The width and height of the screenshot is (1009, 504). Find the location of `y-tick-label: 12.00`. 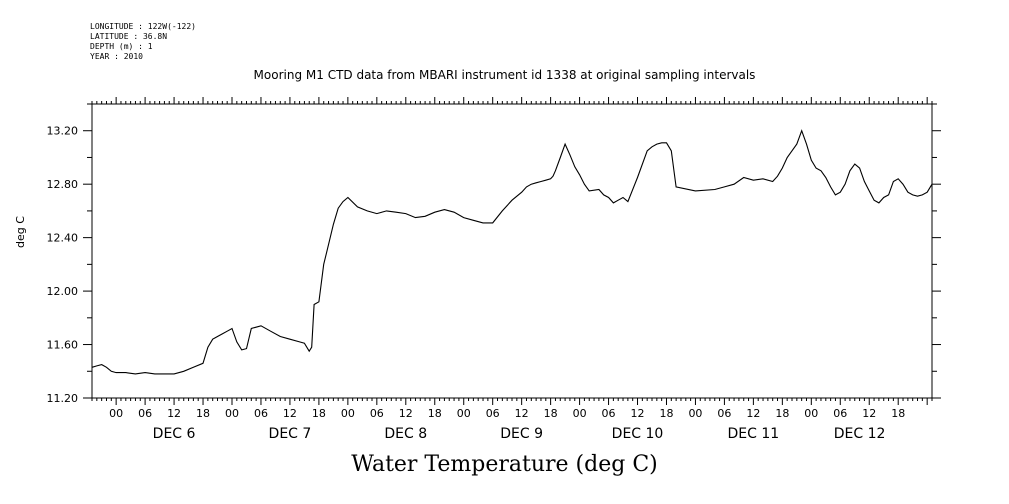

y-tick-label: 12.00 is located at coordinates (63, 291).